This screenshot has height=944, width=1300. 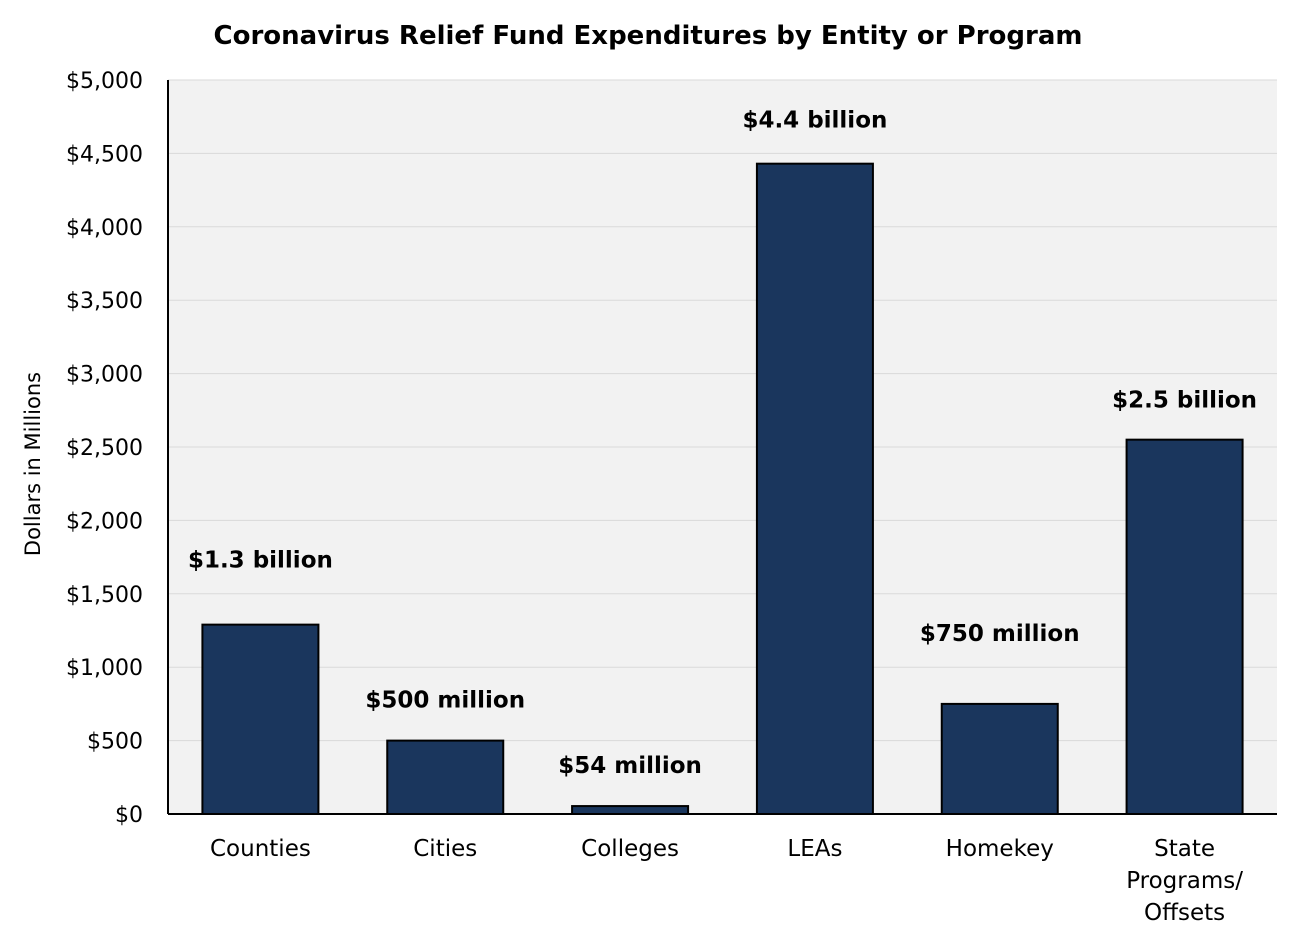 I want to click on y-tick-label: $3,500, so click(x=104, y=301).